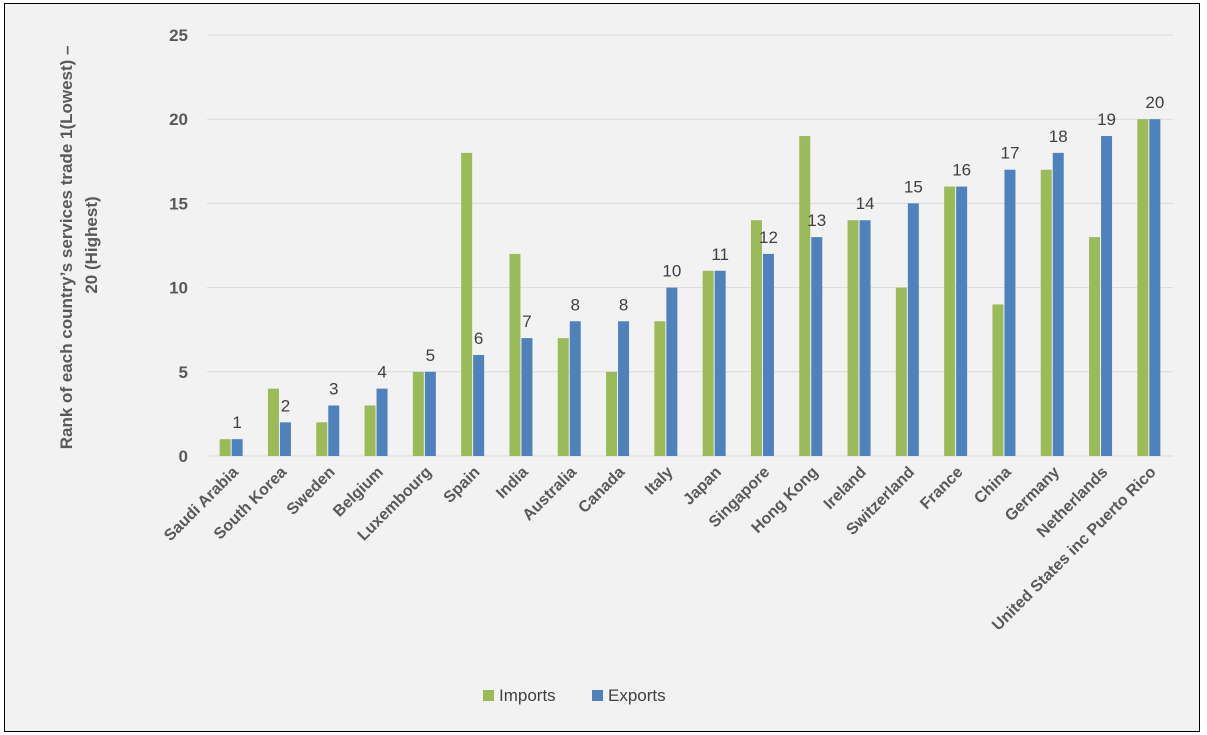 The width and height of the screenshot is (1207, 735). What do you see at coordinates (333, 388) in the screenshot?
I see `data-label: 3` at bounding box center [333, 388].